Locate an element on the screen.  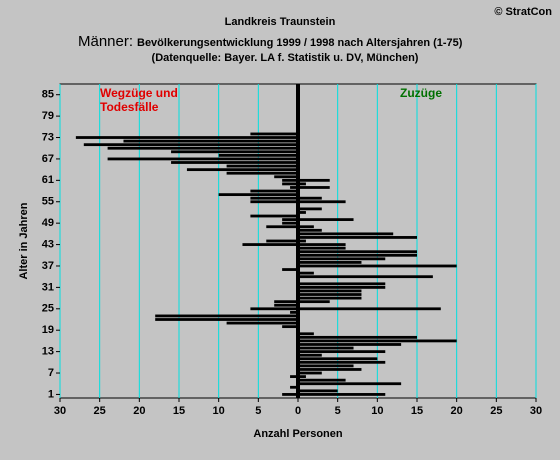
y-tick-label: 37 is located at coordinates (48, 266).